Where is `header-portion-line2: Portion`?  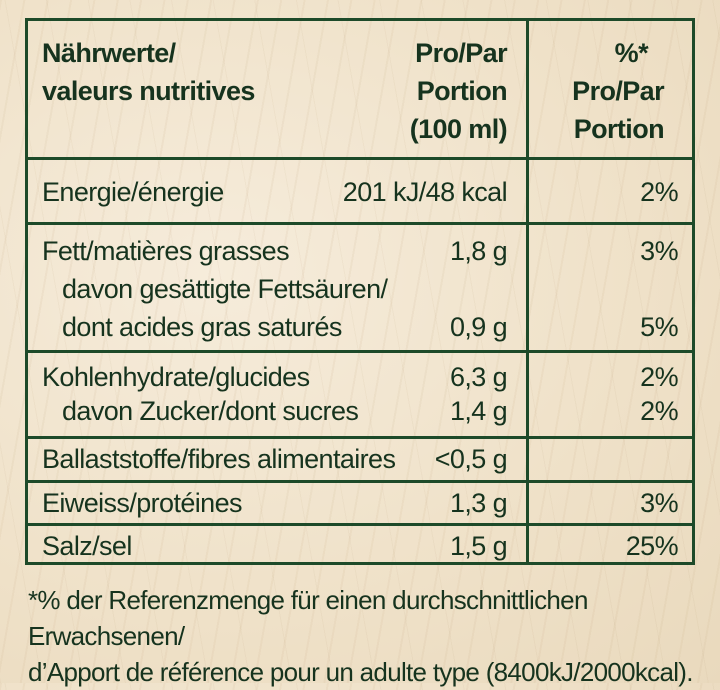
header-portion-line2: Portion is located at coordinates (462, 91).